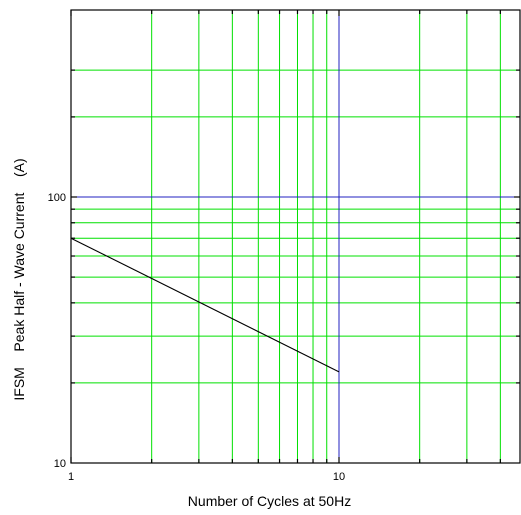  I want to click on series-line, so click(205, 305).